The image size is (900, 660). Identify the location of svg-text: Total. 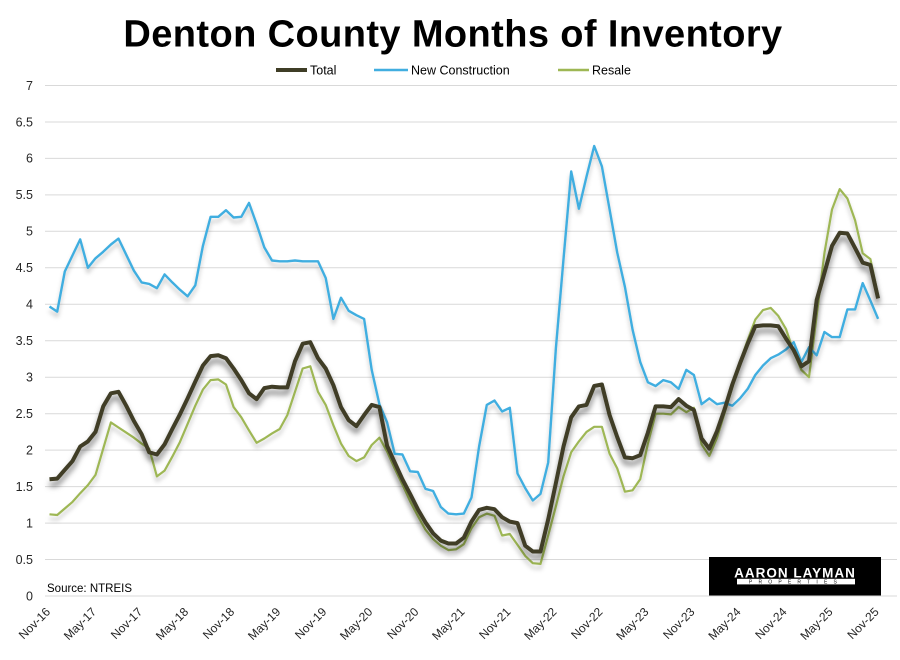
(323, 71).